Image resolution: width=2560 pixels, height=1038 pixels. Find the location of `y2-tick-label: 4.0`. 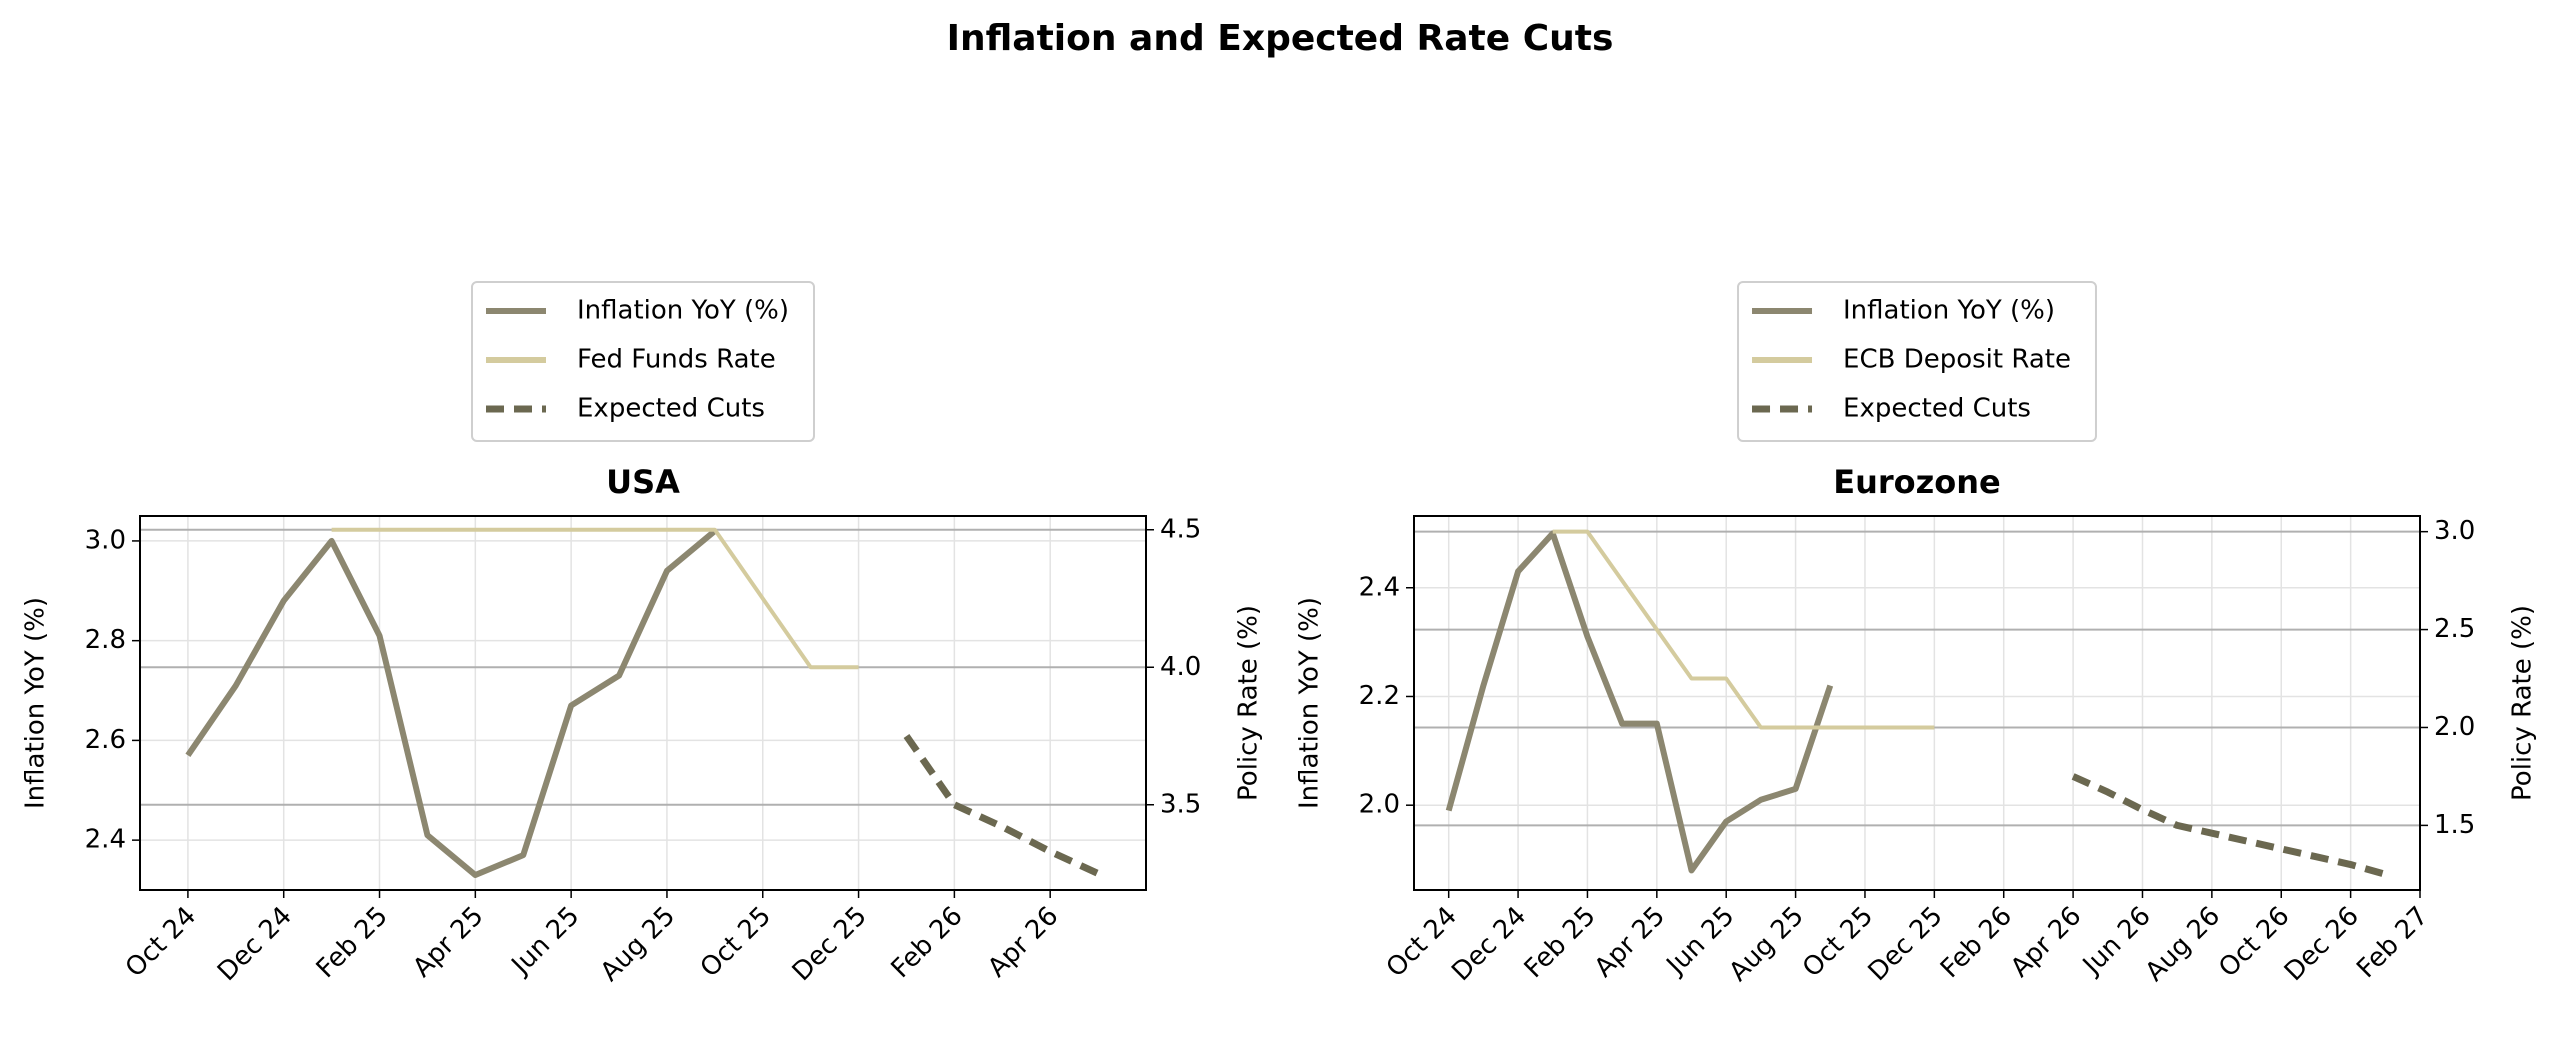

y2-tick-label: 4.0 is located at coordinates (1180, 667).